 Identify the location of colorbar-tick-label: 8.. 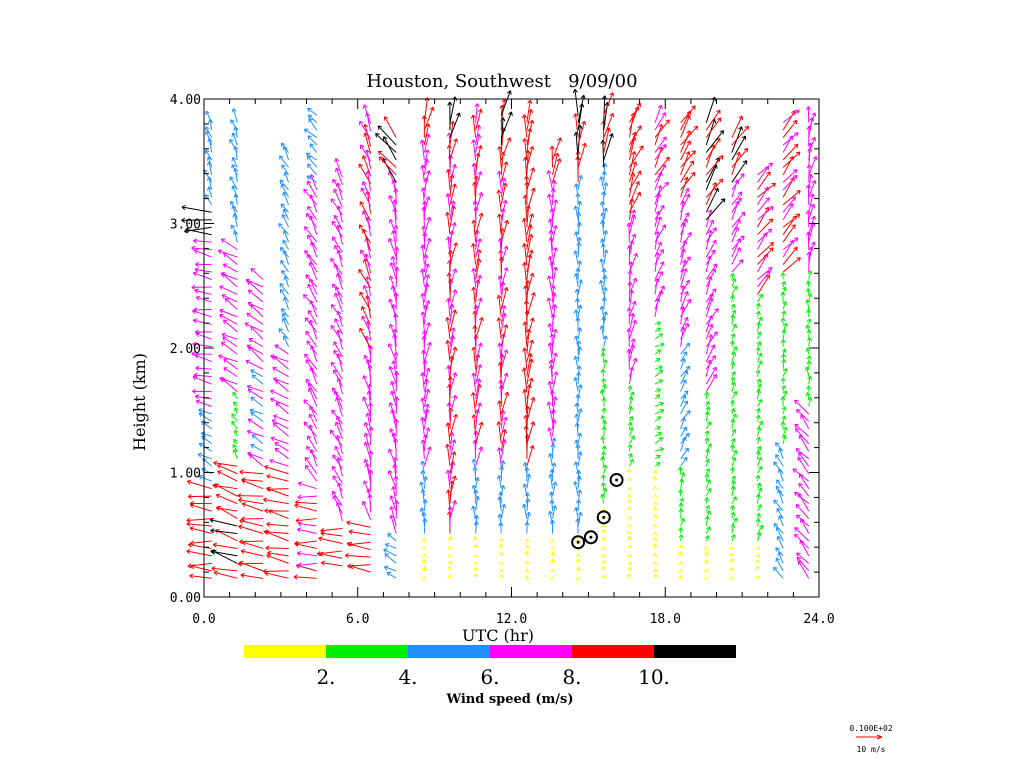
(571, 677).